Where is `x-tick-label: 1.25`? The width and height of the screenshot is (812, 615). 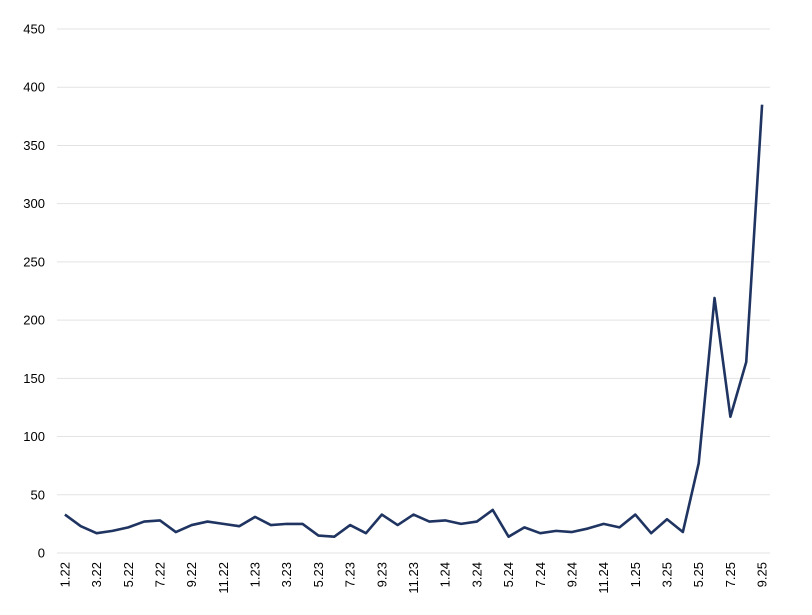 x-tick-label: 1.25 is located at coordinates (635, 574).